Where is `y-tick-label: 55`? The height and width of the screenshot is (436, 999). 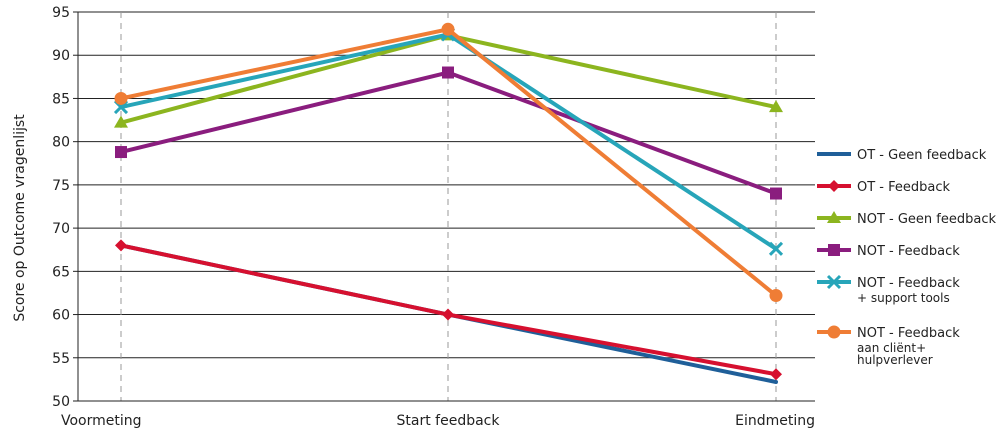 y-tick-label: 55 is located at coordinates (61, 359).